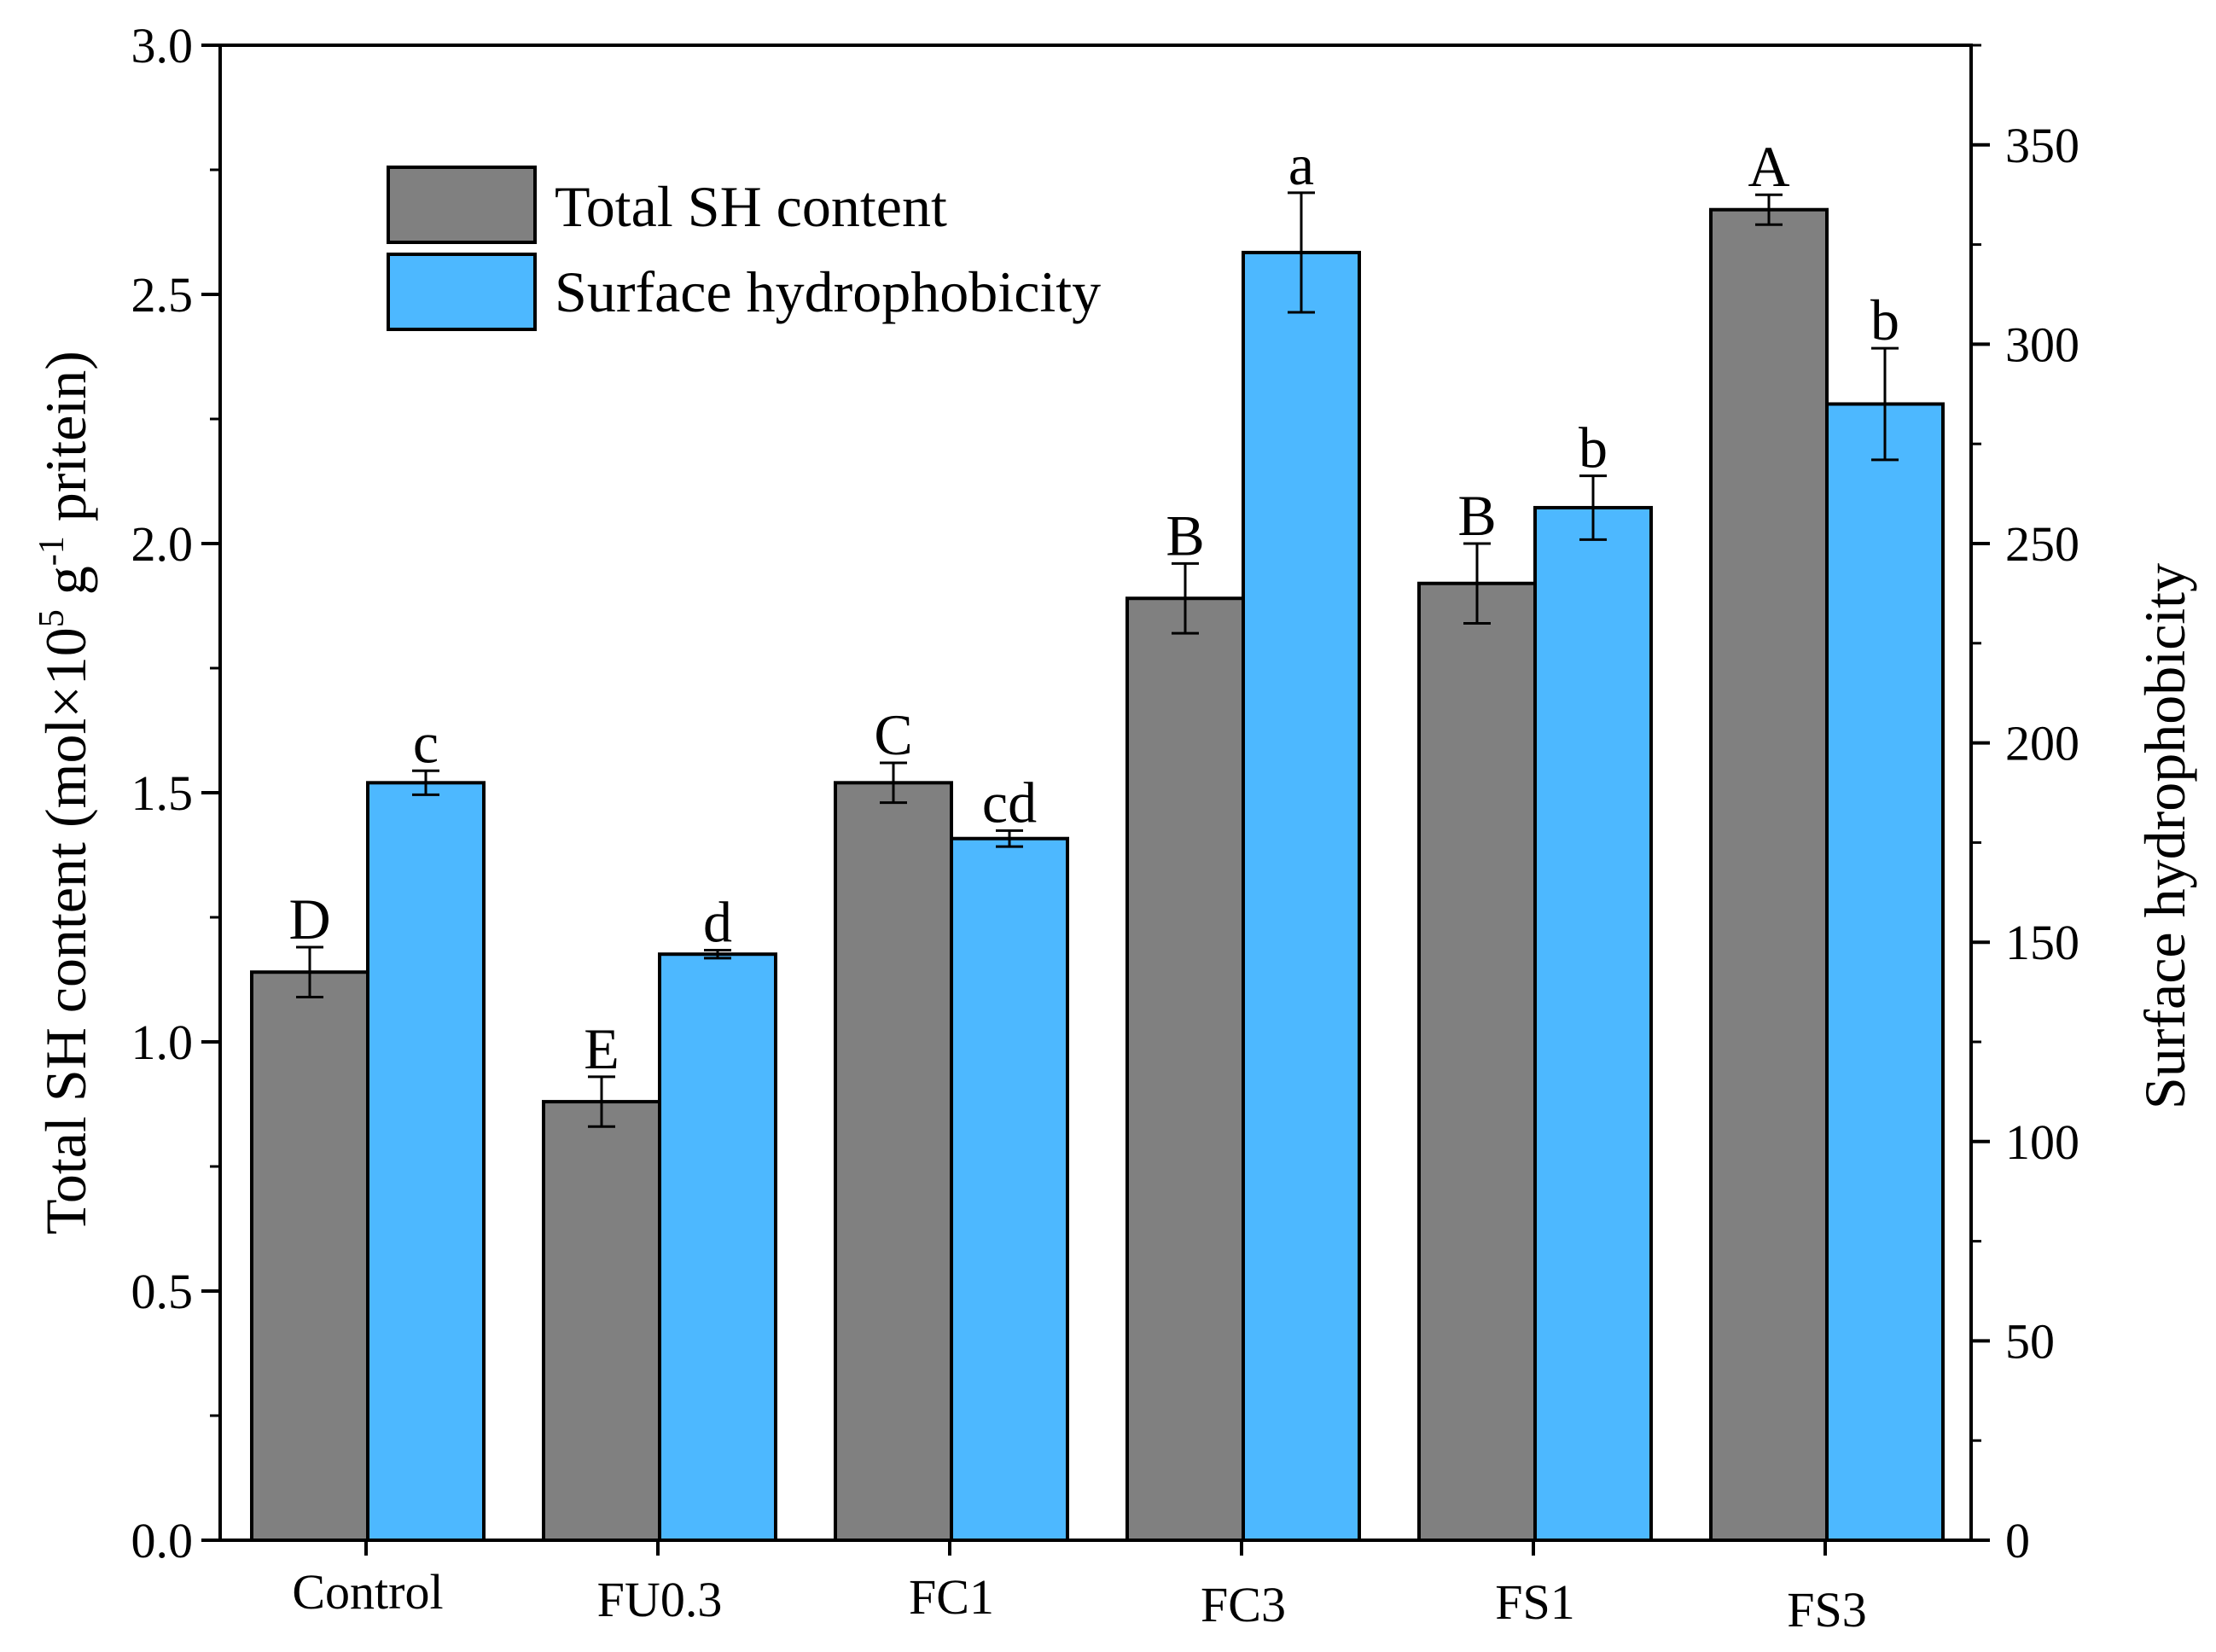  What do you see at coordinates (2042, 145) in the screenshot?
I see `right-tick-label-7: 350` at bounding box center [2042, 145].